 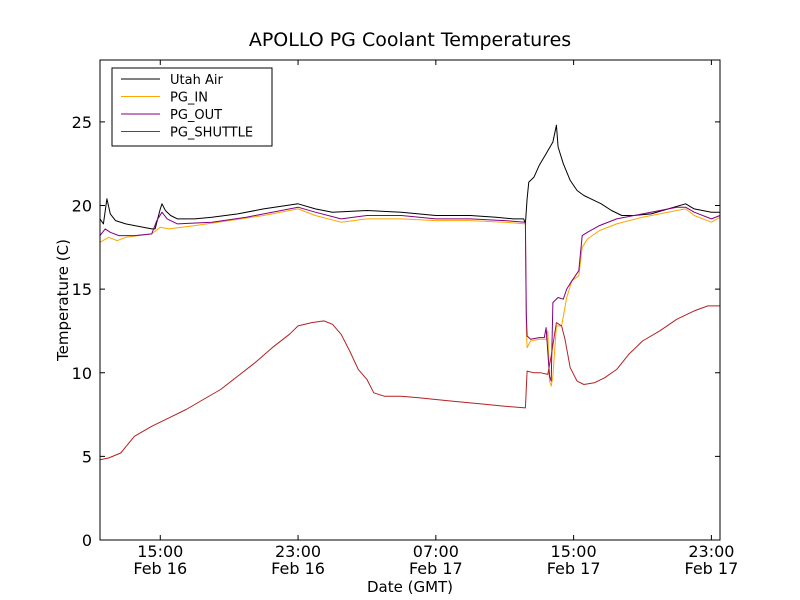 I want to click on legend-label: PG_SHUTTLE, so click(x=211, y=133).